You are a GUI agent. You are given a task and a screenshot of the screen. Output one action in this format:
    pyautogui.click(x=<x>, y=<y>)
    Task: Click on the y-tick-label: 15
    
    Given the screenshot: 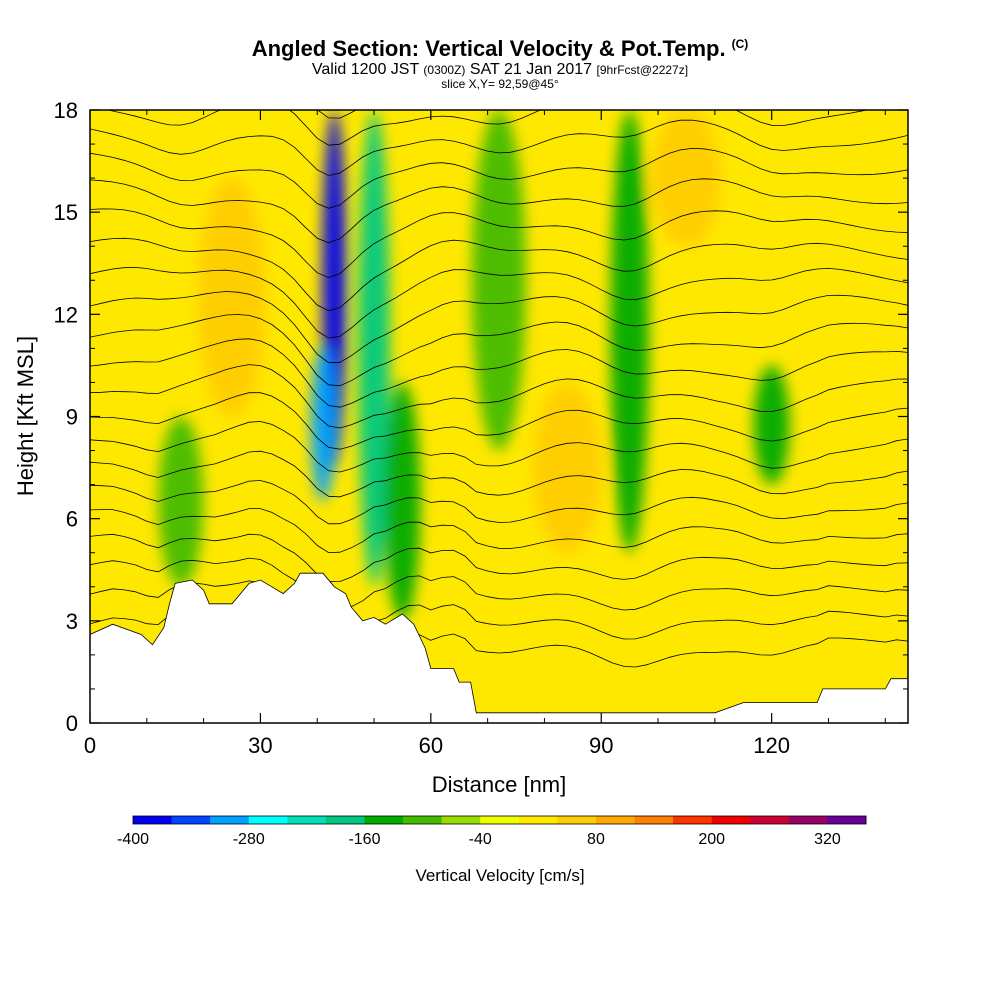 What is the action you would take?
    pyautogui.click(x=66, y=212)
    